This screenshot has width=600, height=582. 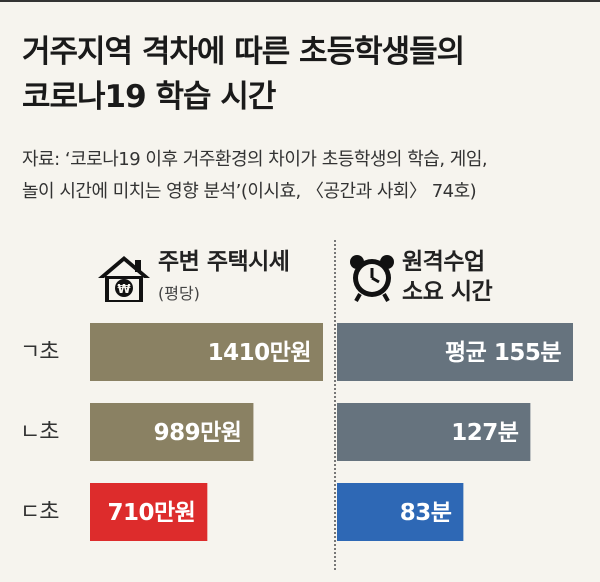 I want to click on housing-bar-a, so click(x=206, y=352).